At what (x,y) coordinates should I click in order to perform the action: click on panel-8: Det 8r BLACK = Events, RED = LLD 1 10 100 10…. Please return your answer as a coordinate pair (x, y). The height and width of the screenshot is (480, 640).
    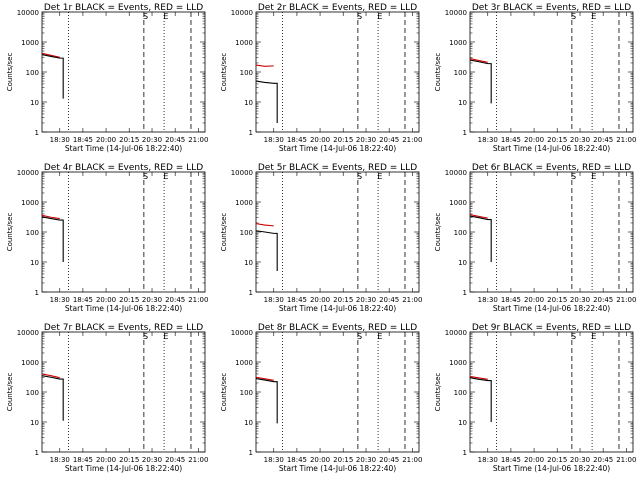
    Looking at the image, I should click on (321, 398).